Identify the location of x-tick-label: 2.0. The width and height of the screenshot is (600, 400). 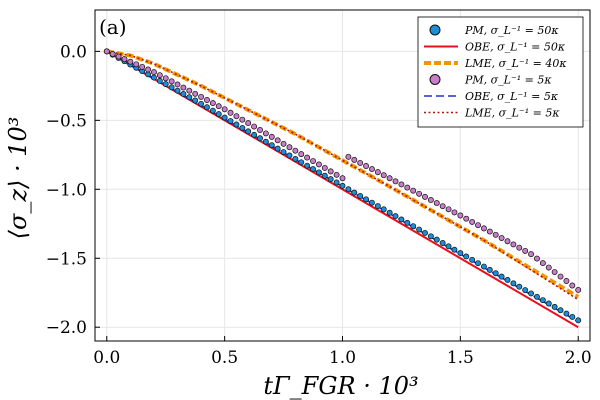
(578, 358).